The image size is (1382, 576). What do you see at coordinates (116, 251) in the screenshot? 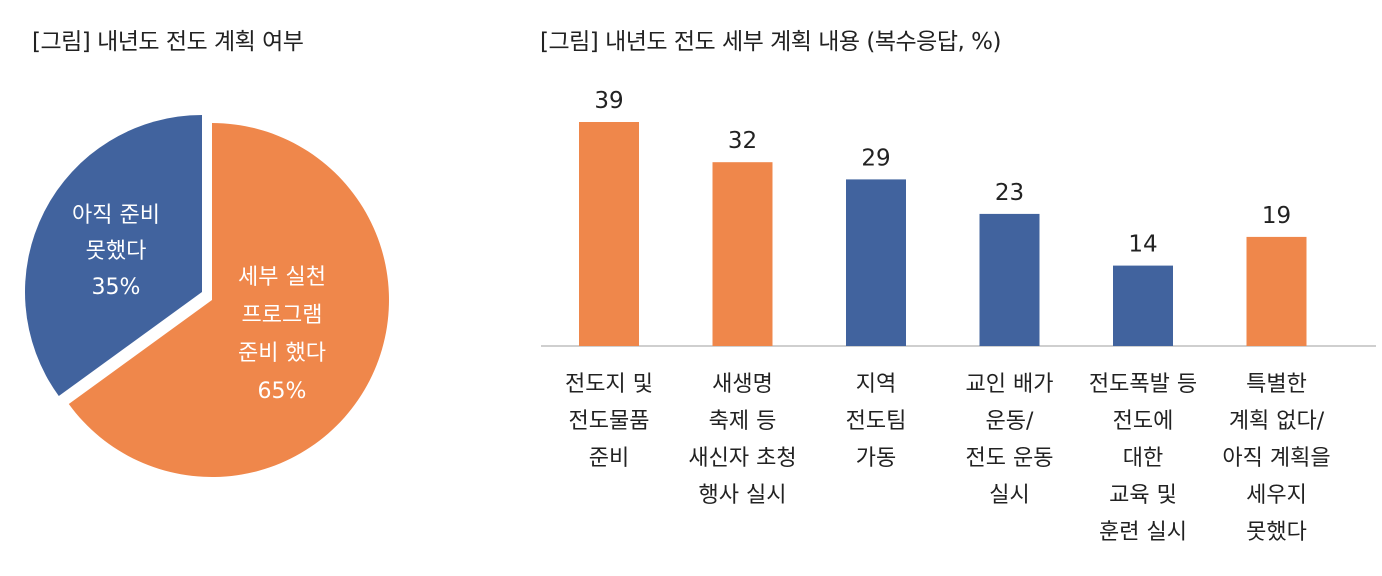
I see `pie-slice-label-1: 아직 준비 못했다 35%` at bounding box center [116, 251].